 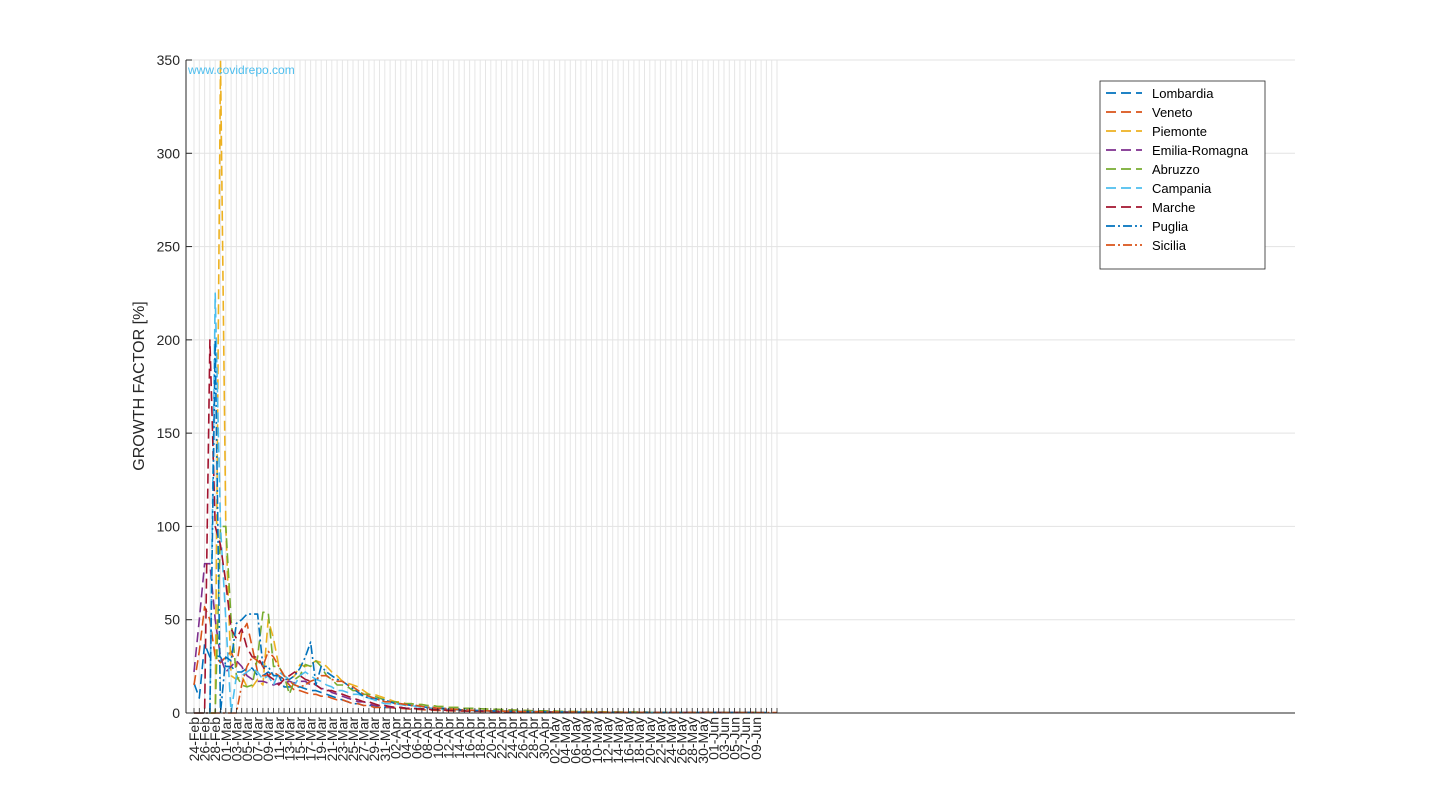 What do you see at coordinates (205, 739) in the screenshot?
I see `x-tick-label: 26-Feb` at bounding box center [205, 739].